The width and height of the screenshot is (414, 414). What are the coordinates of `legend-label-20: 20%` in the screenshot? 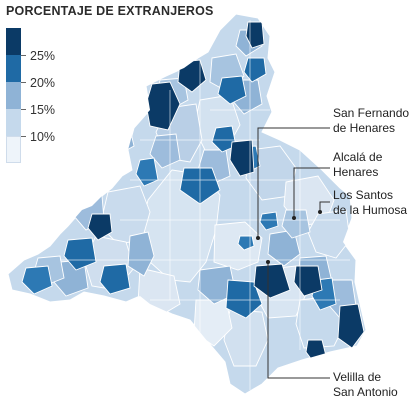 It's located at (43, 83).